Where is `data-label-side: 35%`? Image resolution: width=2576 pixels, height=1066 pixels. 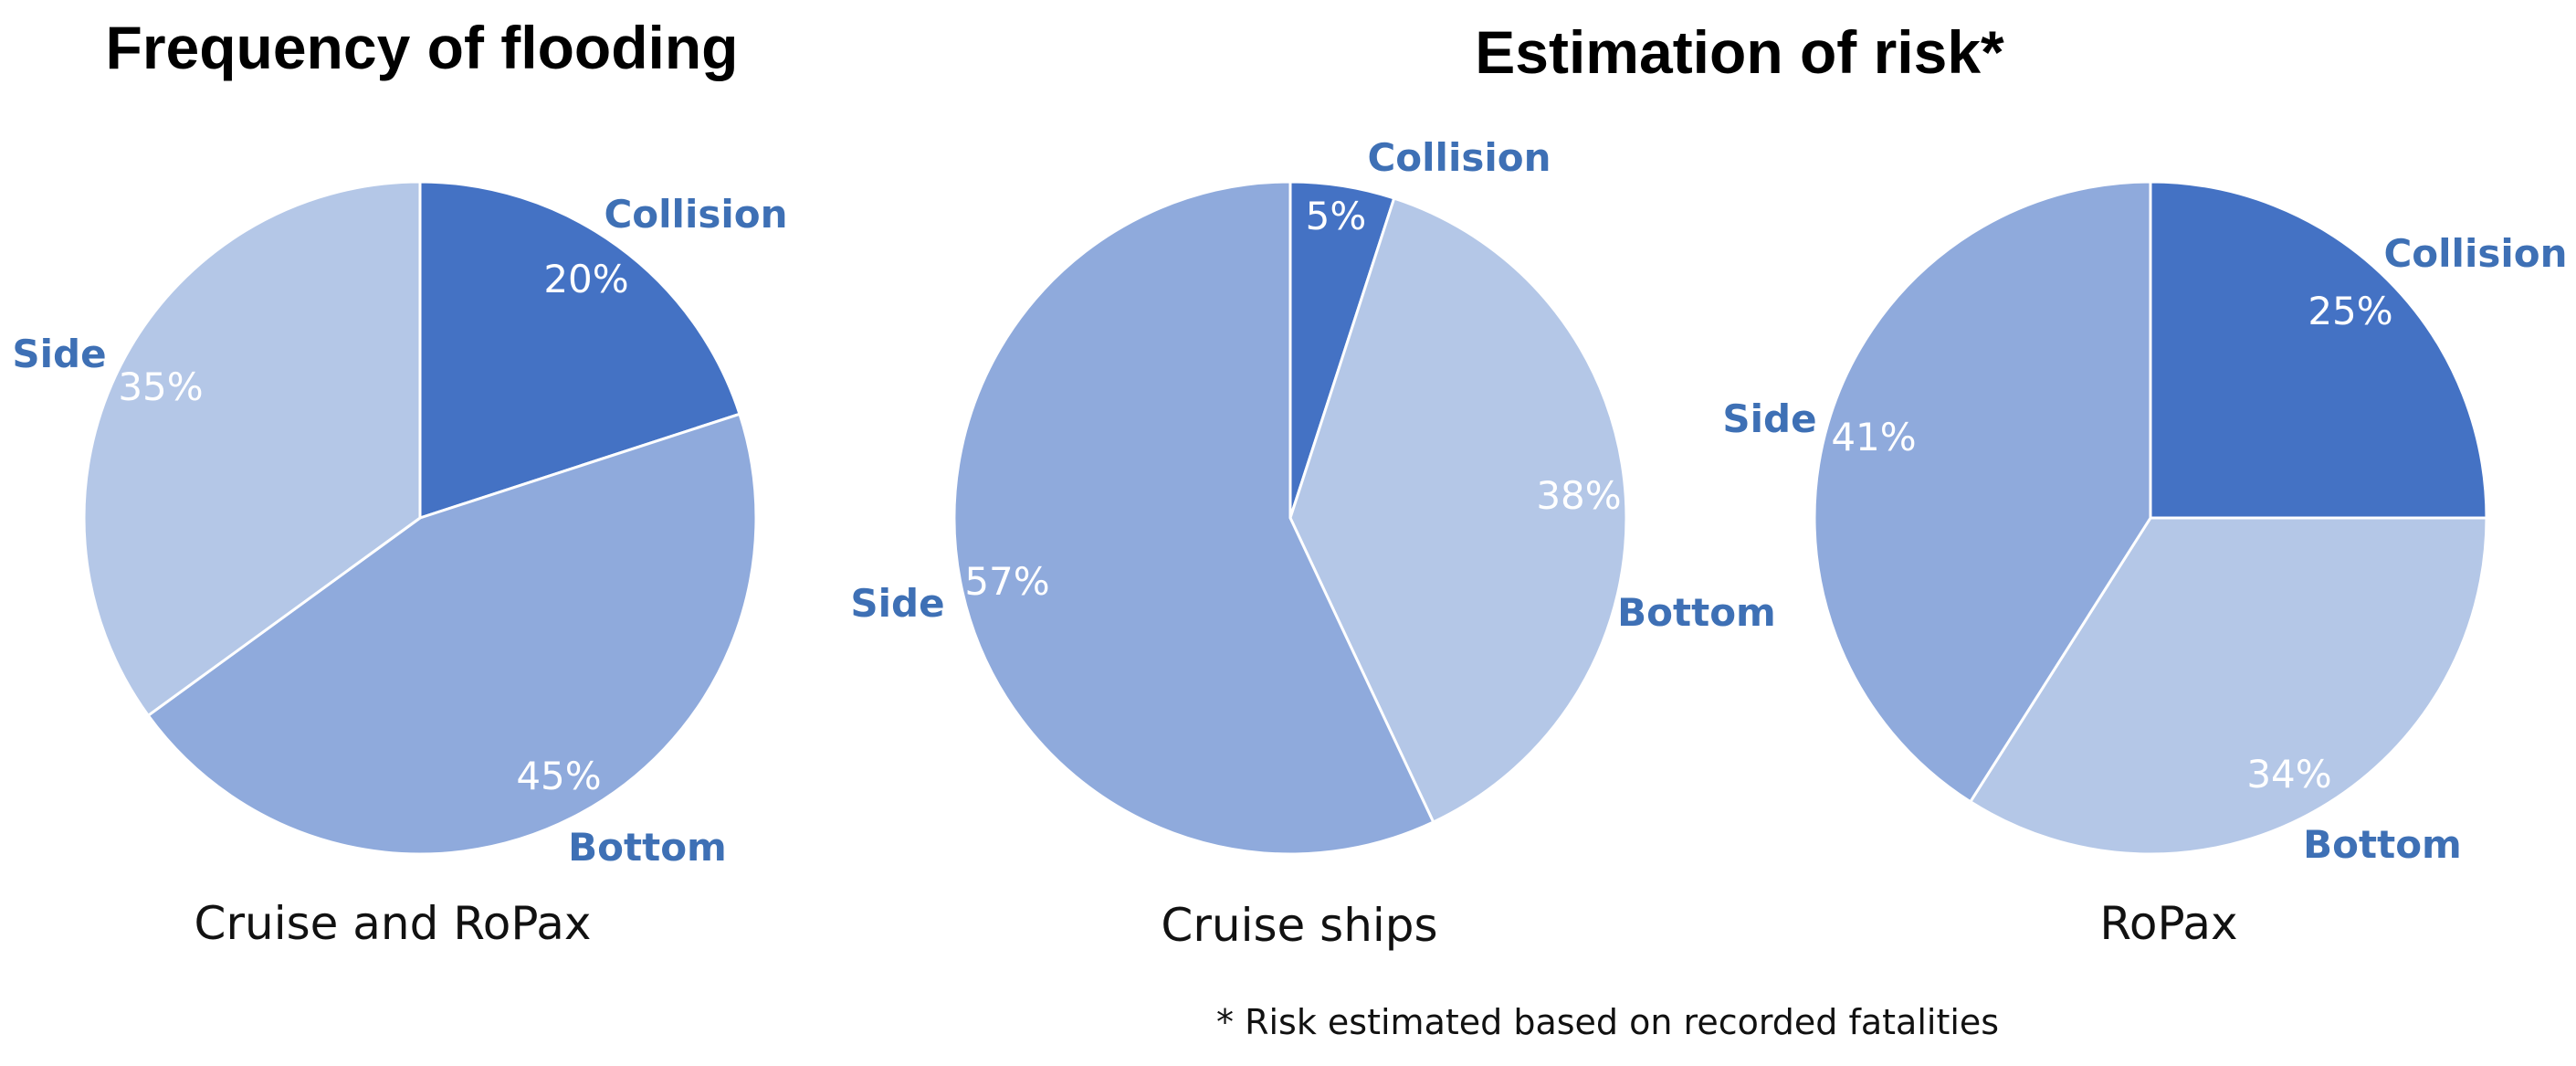
data-label-side: 35% is located at coordinates (160, 386).